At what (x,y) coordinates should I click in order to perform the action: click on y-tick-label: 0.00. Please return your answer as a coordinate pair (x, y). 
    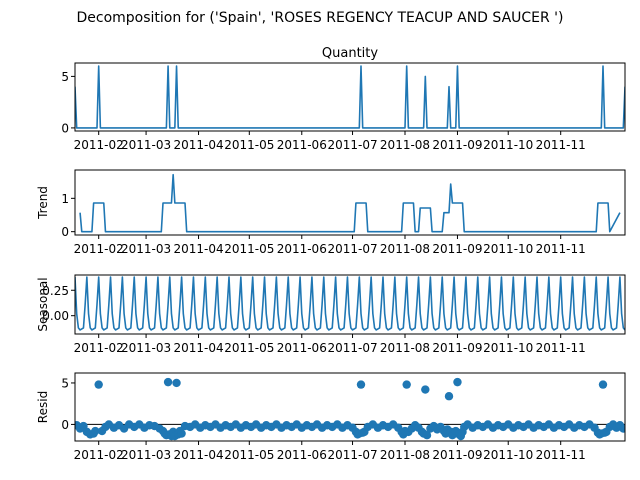
    Looking at the image, I should click on (55, 316).